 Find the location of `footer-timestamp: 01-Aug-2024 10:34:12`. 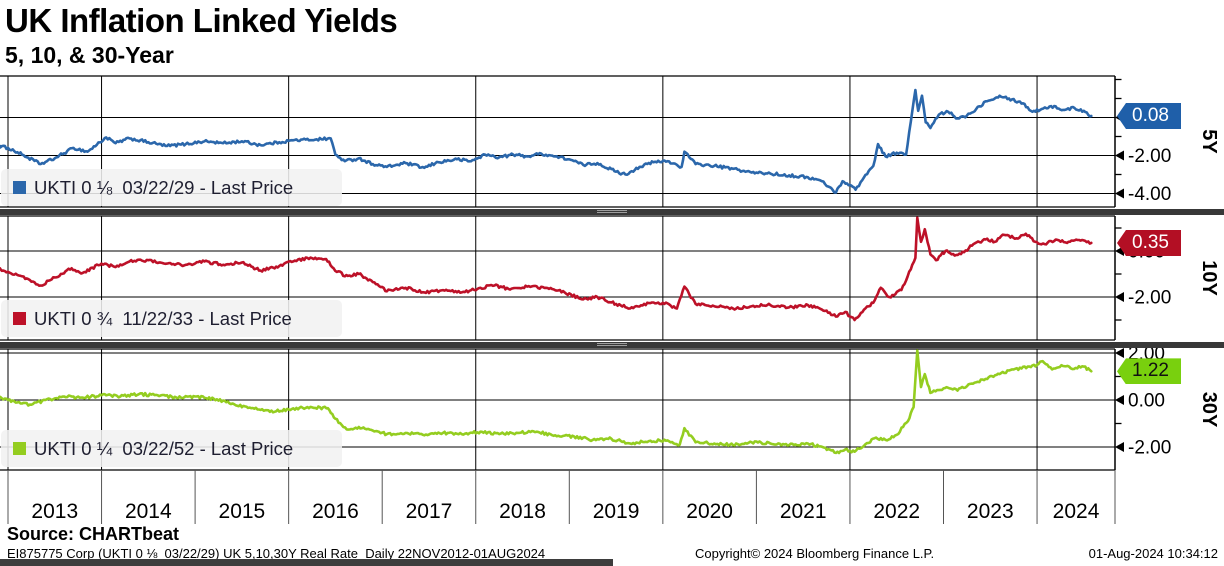

footer-timestamp: 01-Aug-2024 10:34:12 is located at coordinates (1153, 553).